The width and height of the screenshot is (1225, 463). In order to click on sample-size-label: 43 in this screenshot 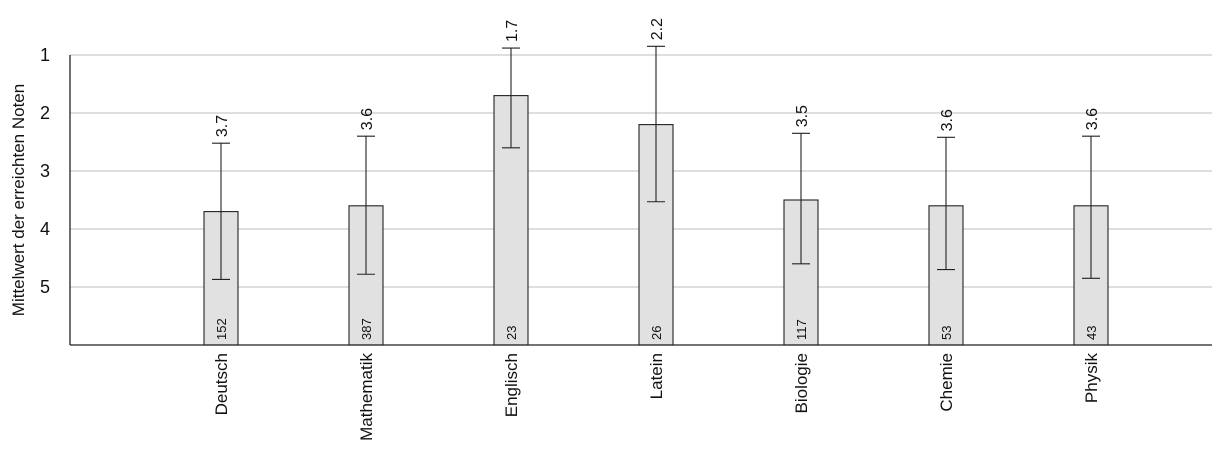, I will do `click(1091, 333)`.